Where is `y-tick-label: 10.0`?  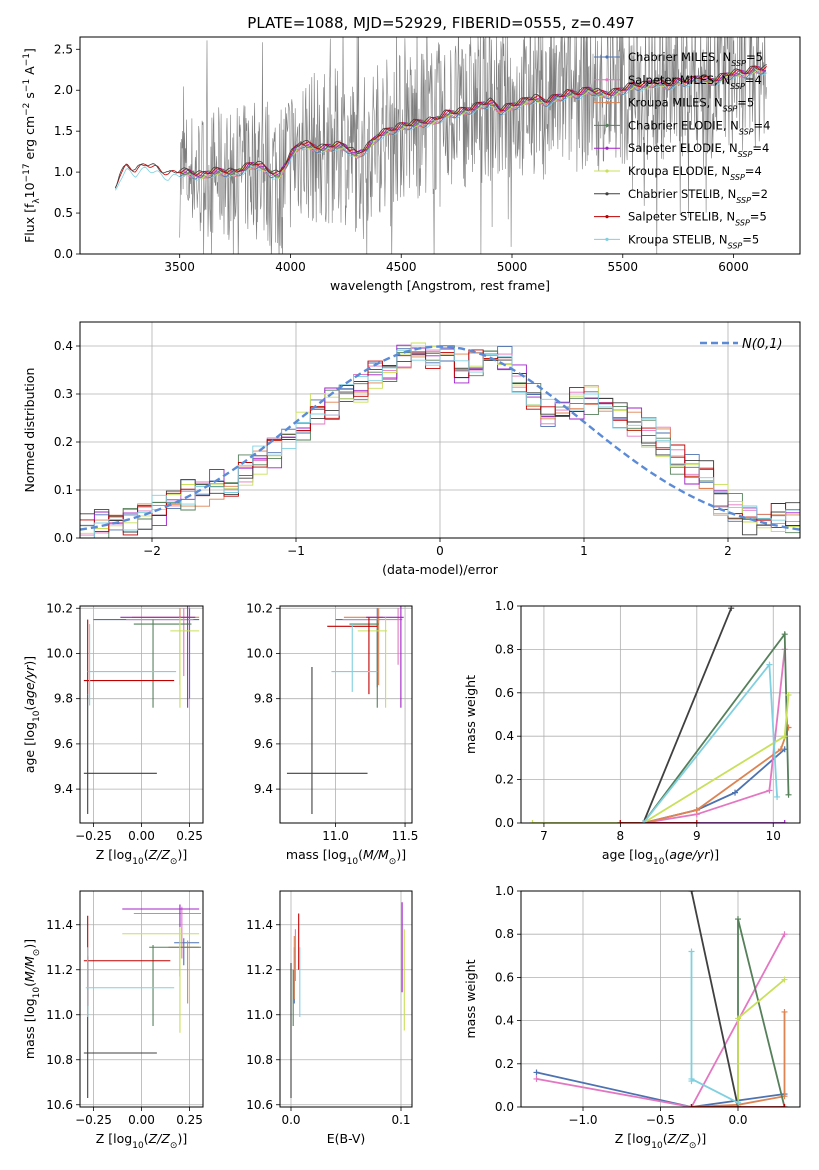 y-tick-label: 10.0 is located at coordinates (259, 653).